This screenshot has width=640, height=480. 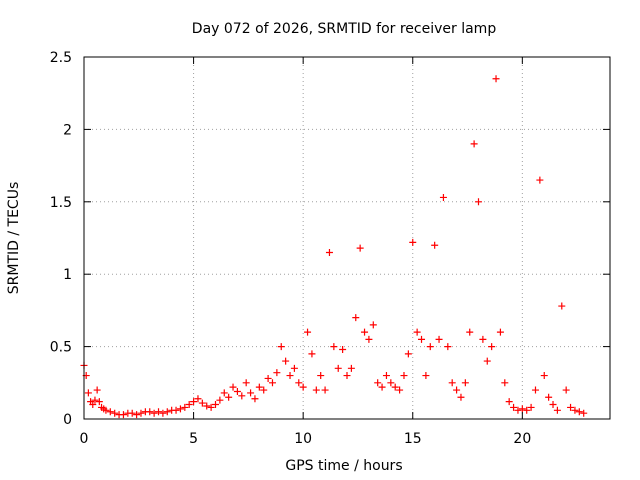 I want to click on y-tick-label: 2, so click(x=67, y=130).